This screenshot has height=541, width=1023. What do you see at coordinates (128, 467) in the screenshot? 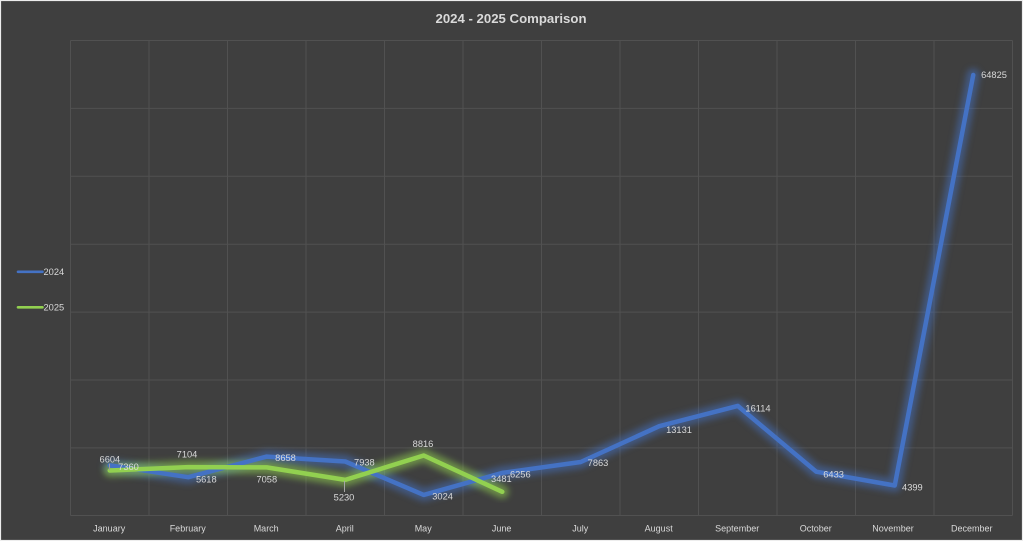
I see `svg-text: 7360` at bounding box center [128, 467].